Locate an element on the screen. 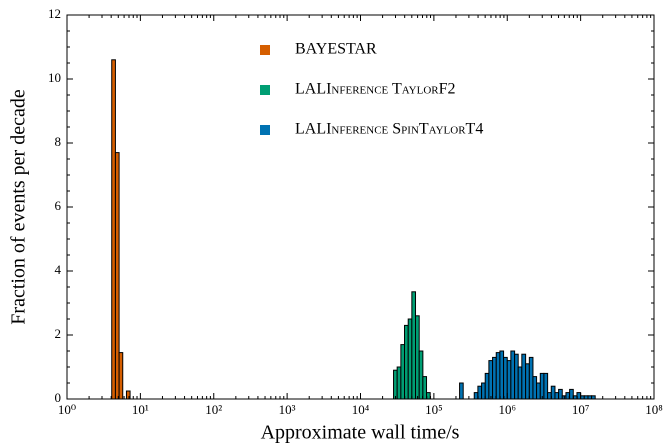  y-tick-label: 2 is located at coordinates (58, 333).